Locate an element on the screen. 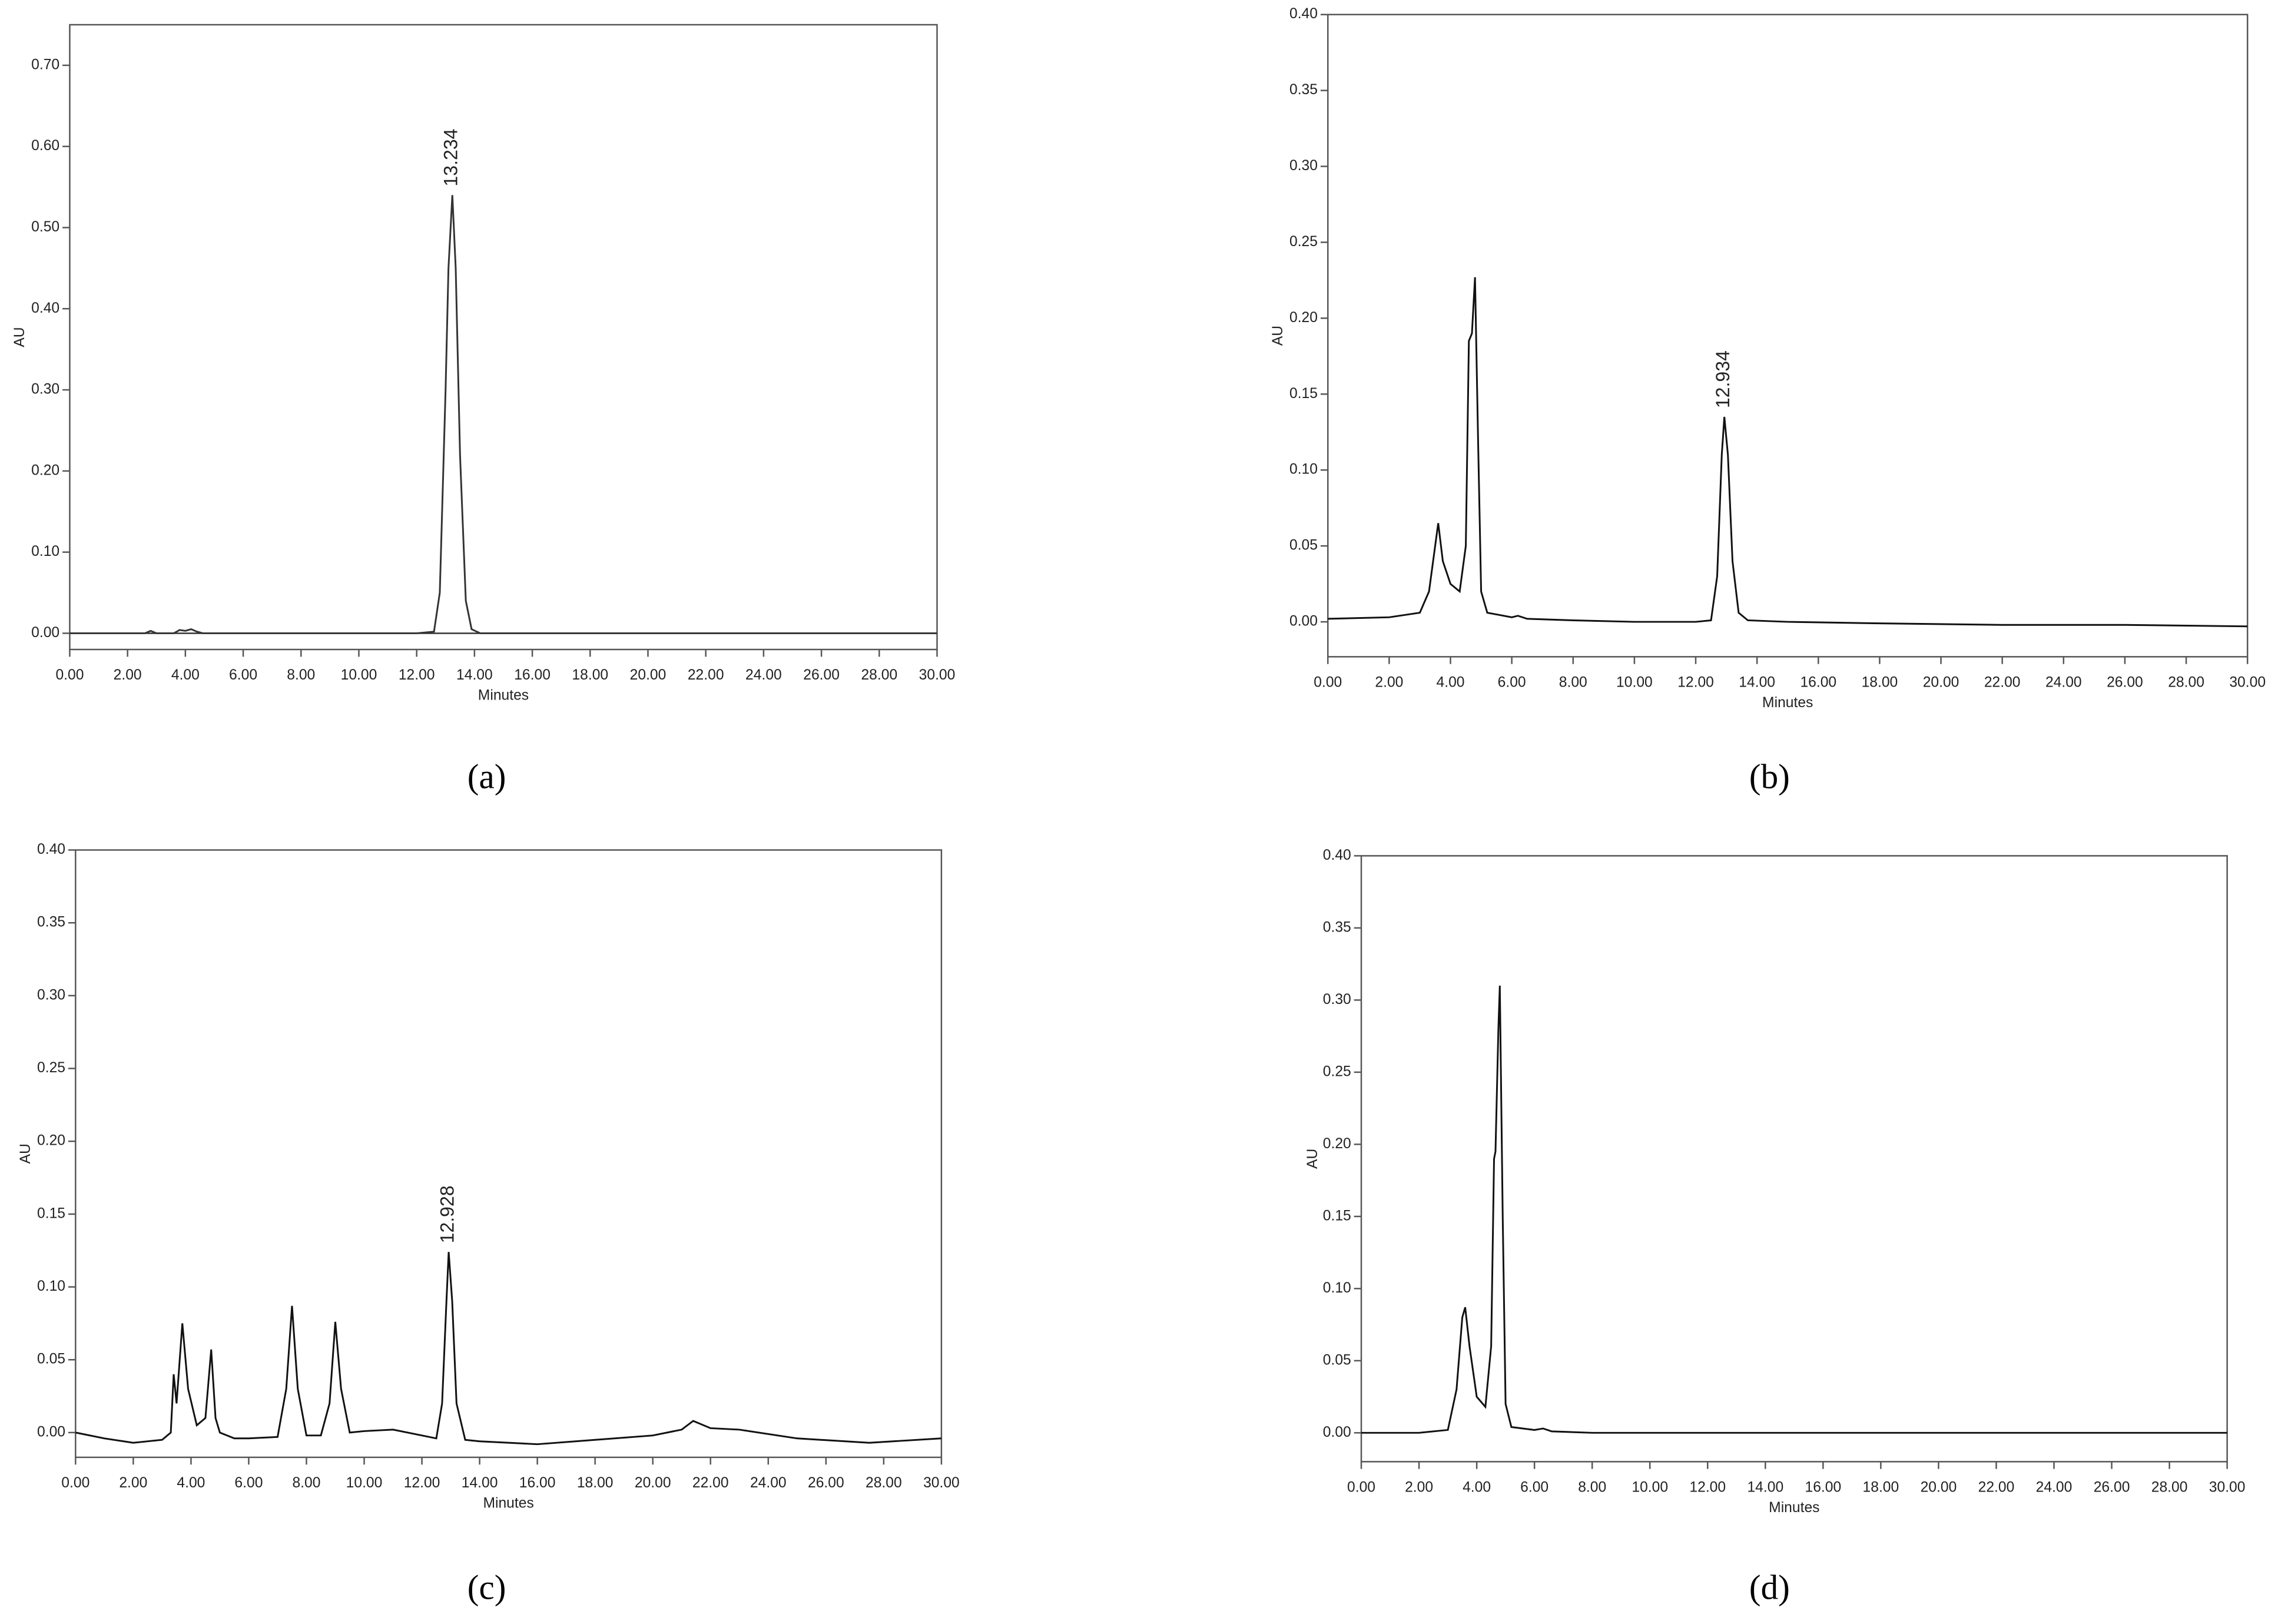 This screenshot has width=2278, height=1624. peak-label: 13.234 is located at coordinates (451, 157).